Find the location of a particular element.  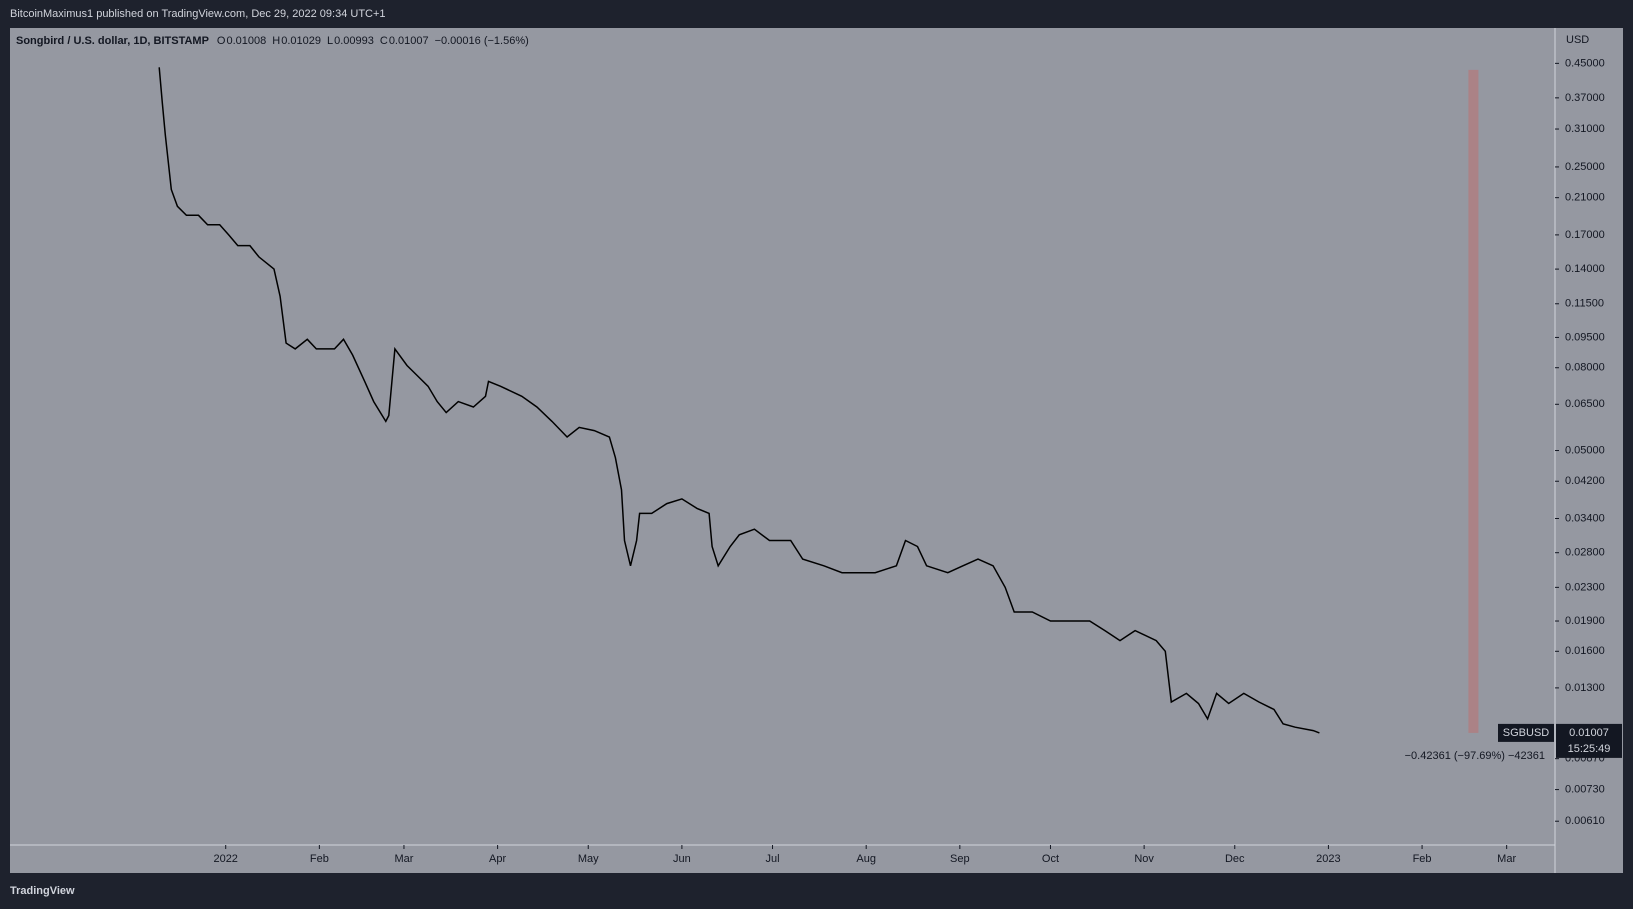

price-tag is located at coordinates (1589, 740).